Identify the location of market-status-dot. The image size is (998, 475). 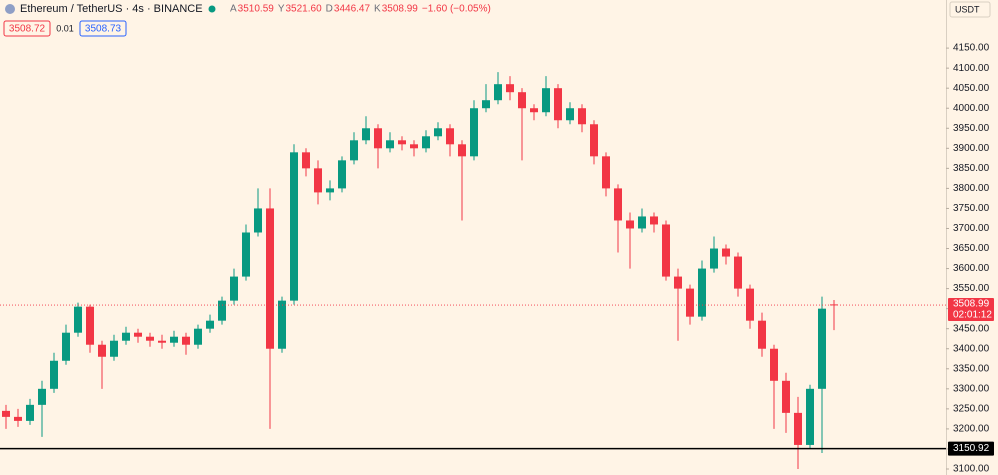
(212, 9).